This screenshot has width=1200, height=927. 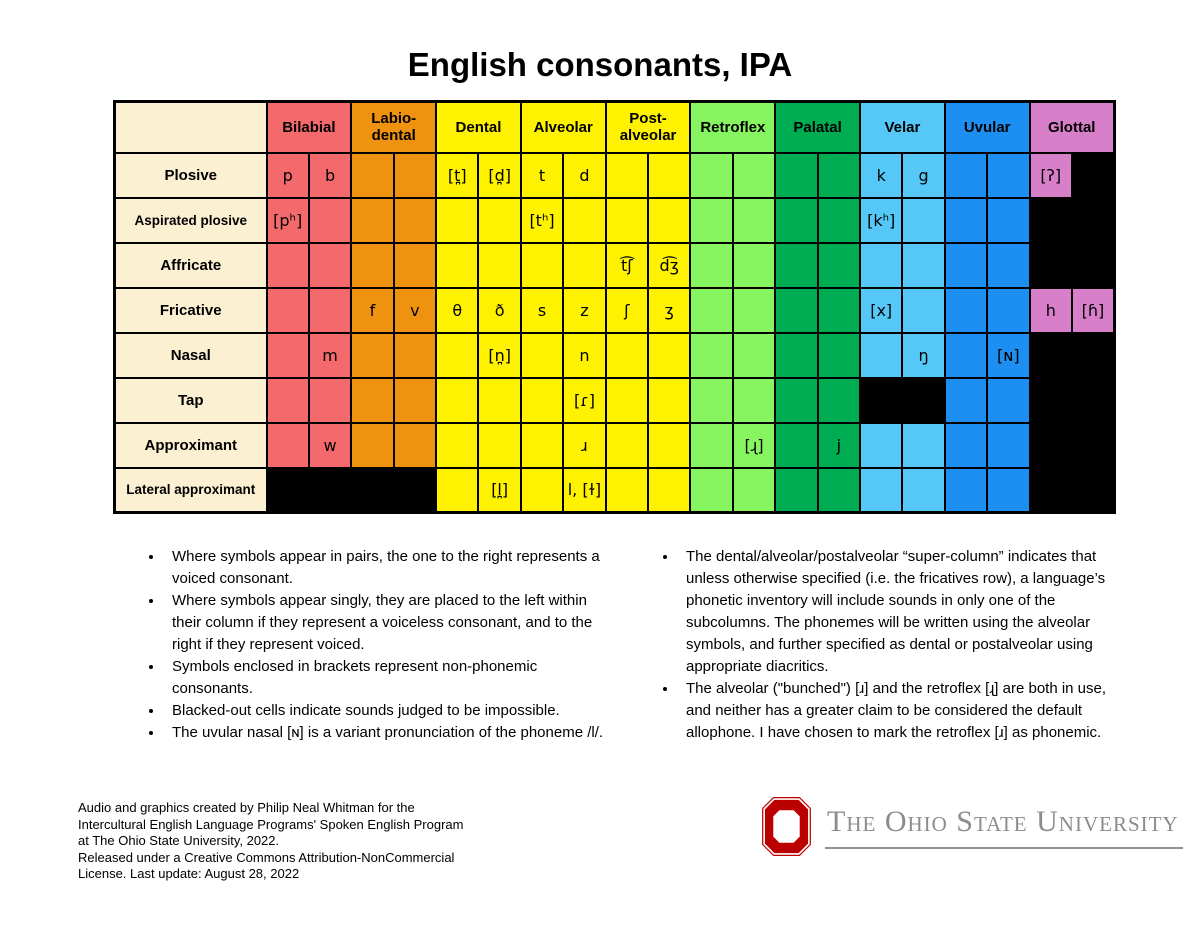 I want to click on page-title: English consonants, IPA, so click(x=600, y=64).